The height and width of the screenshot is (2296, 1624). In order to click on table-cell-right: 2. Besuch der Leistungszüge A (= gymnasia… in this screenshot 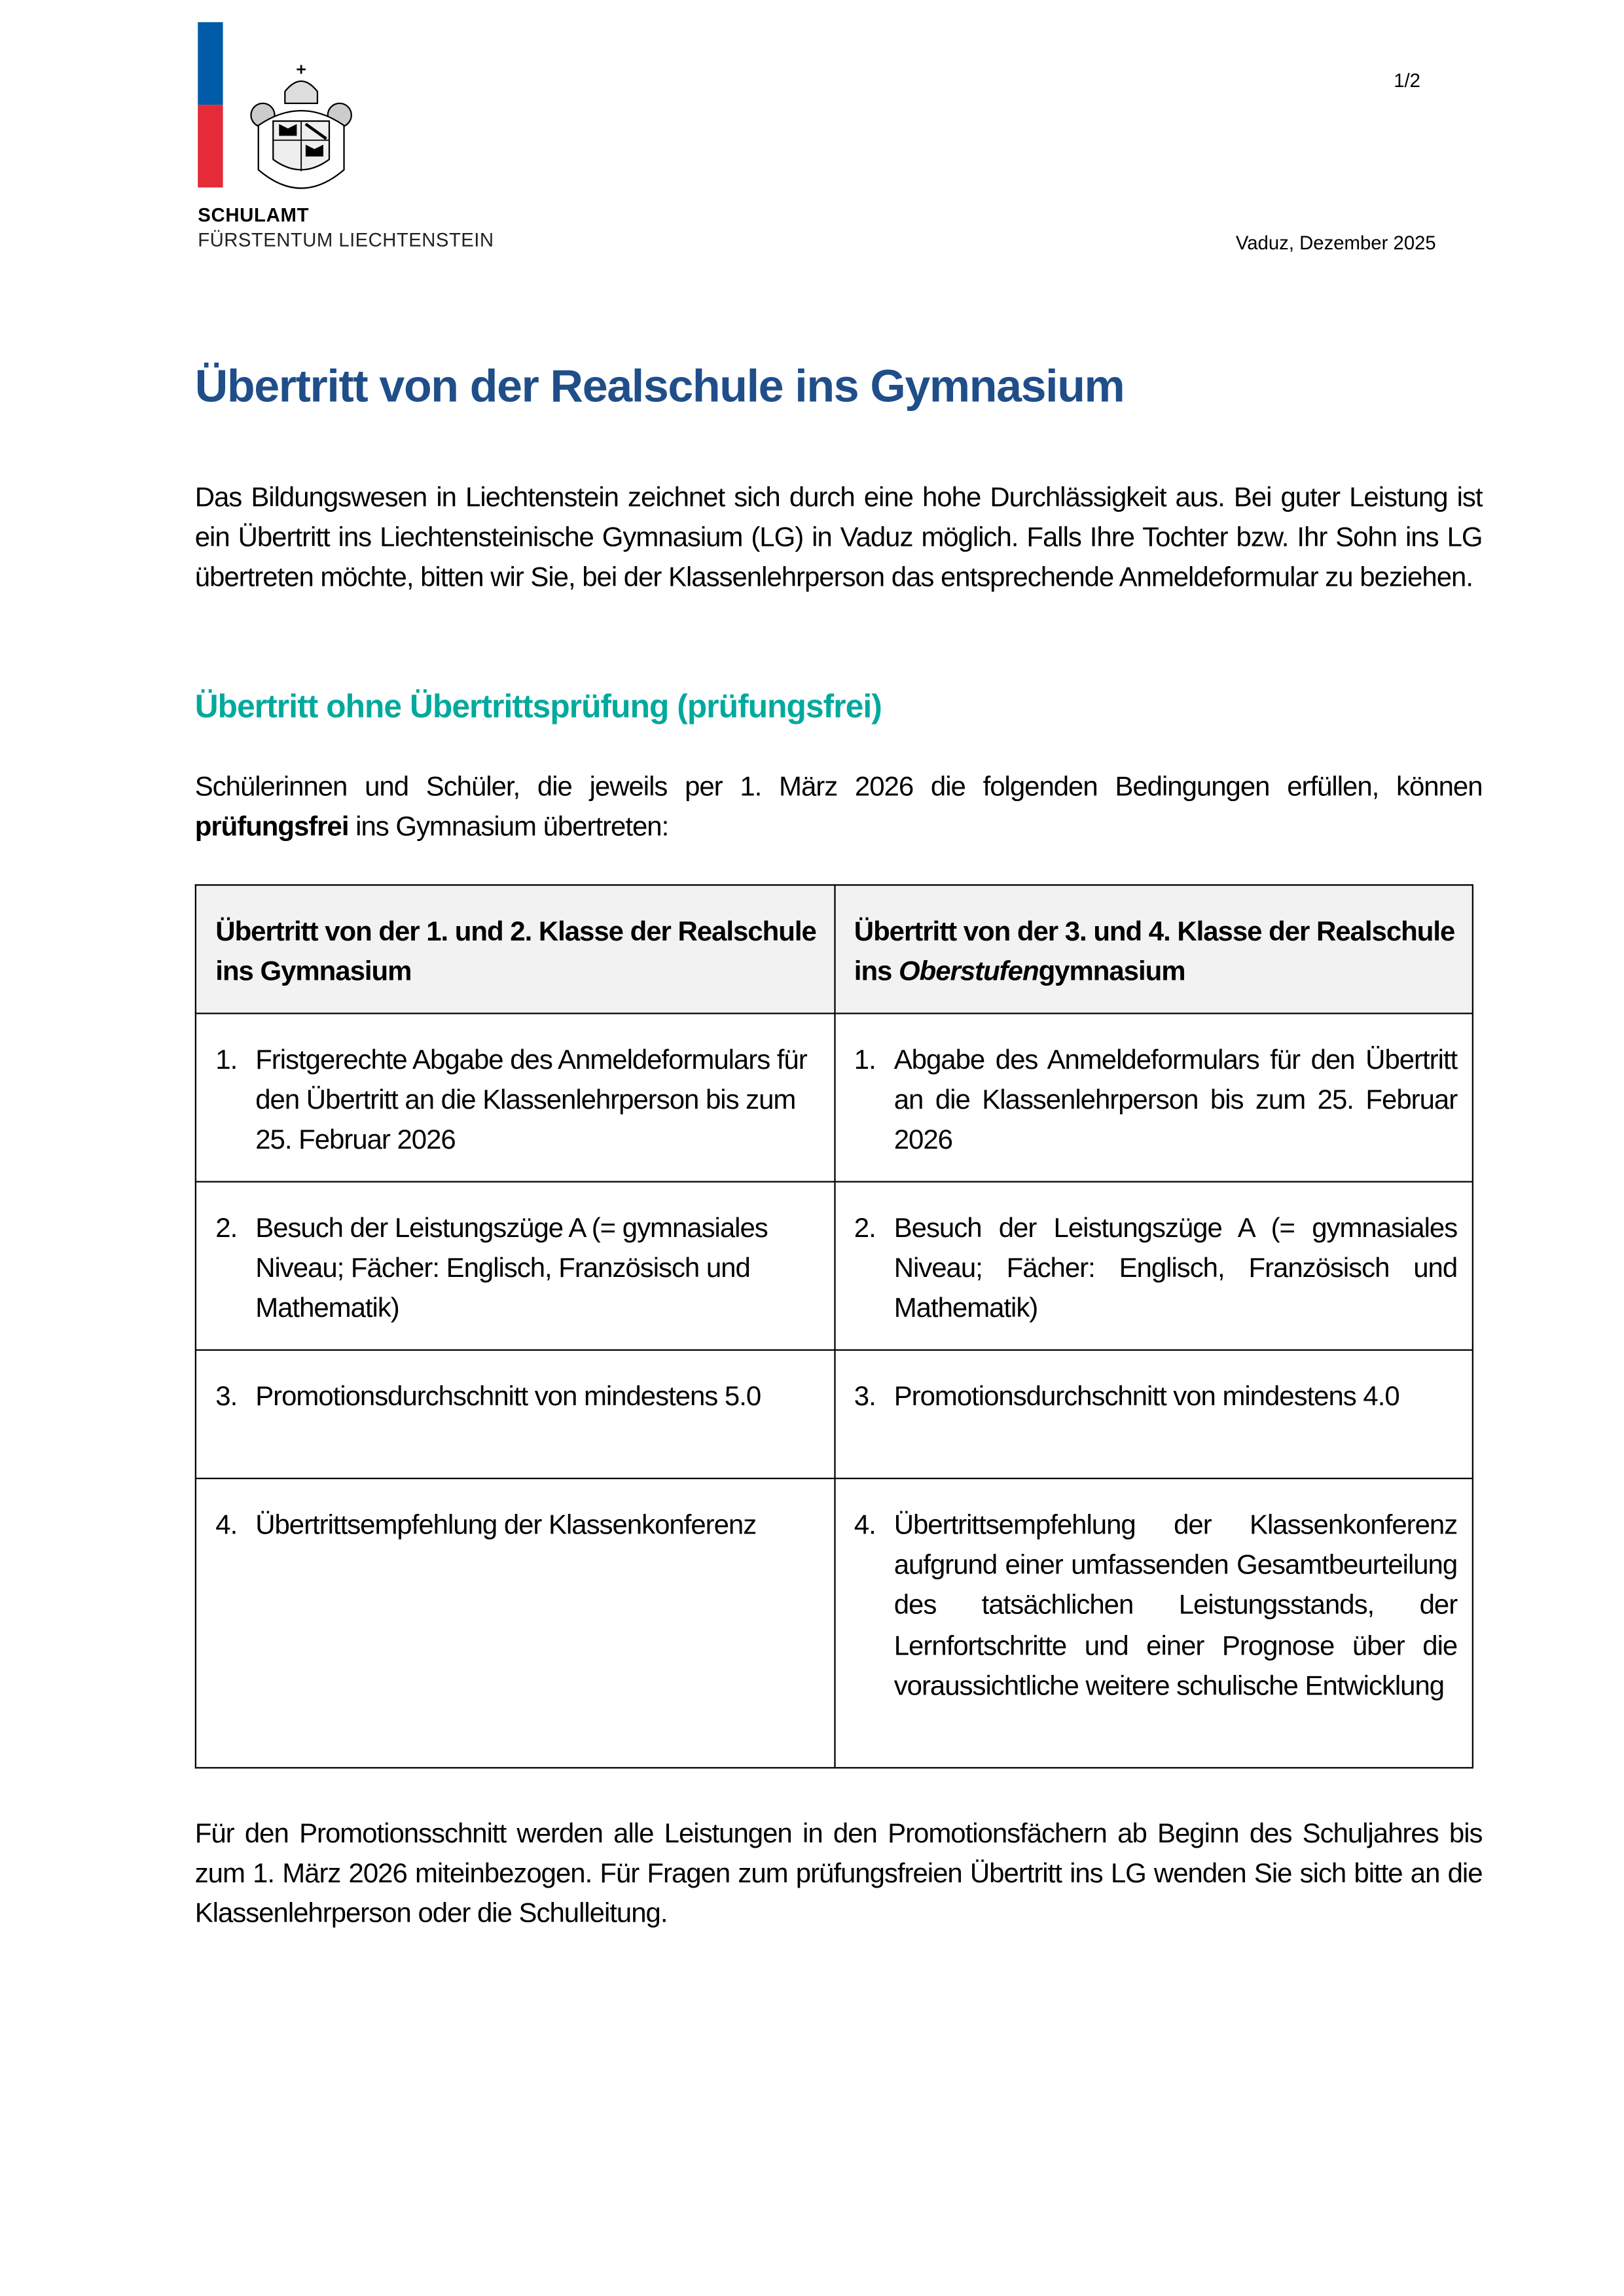, I will do `click(1153, 1266)`.